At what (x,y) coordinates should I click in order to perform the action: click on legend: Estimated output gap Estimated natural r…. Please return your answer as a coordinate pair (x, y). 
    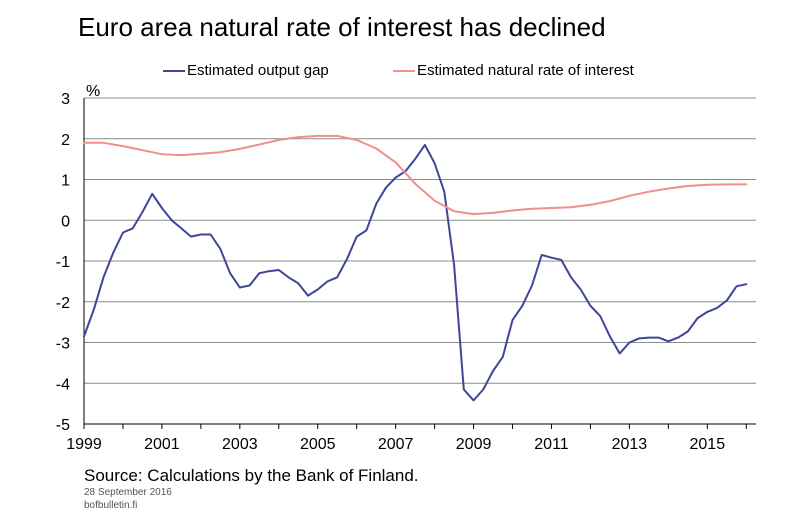
    Looking at the image, I should click on (400, 73).